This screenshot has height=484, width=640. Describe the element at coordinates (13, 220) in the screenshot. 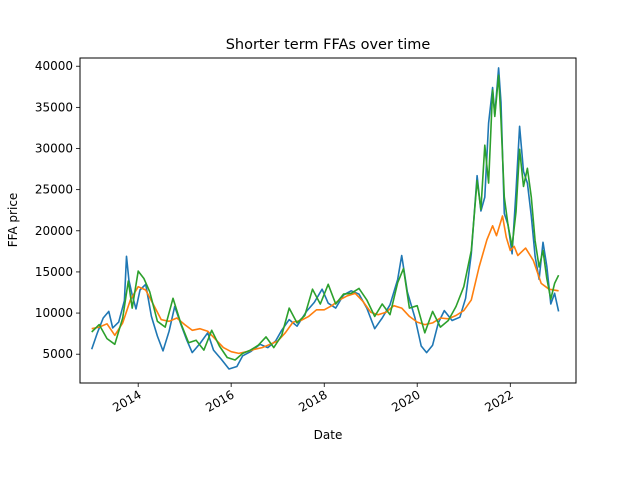

I see `y-axis-label: FFA price` at that location.